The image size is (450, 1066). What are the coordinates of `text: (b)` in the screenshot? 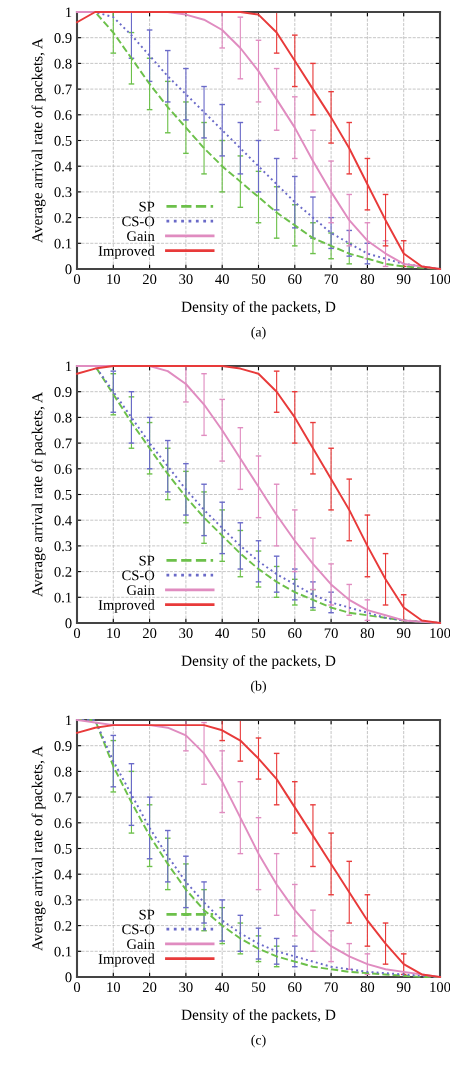 It's located at (258, 687).